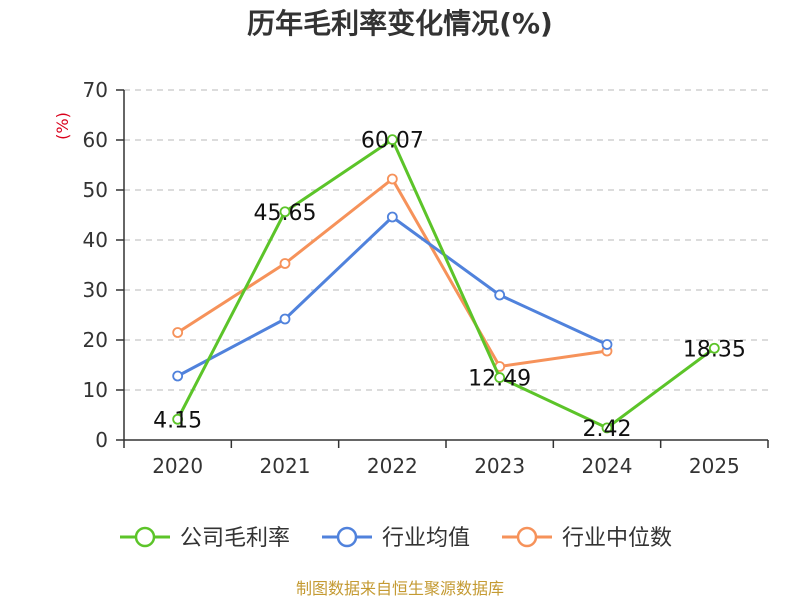 This screenshot has width=800, height=600. I want to click on data-label: 4.15, so click(177, 420).